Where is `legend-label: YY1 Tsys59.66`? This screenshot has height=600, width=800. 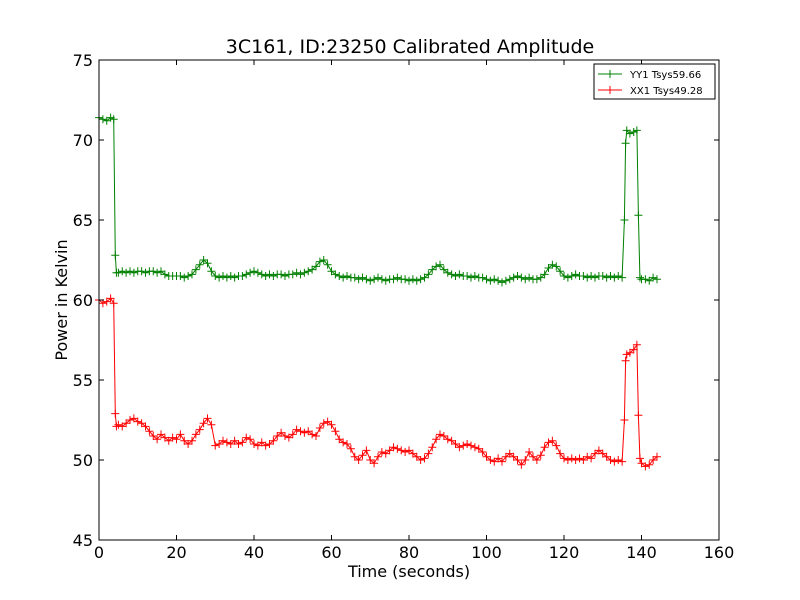 legend-label: YY1 Tsys59.66 is located at coordinates (665, 75).